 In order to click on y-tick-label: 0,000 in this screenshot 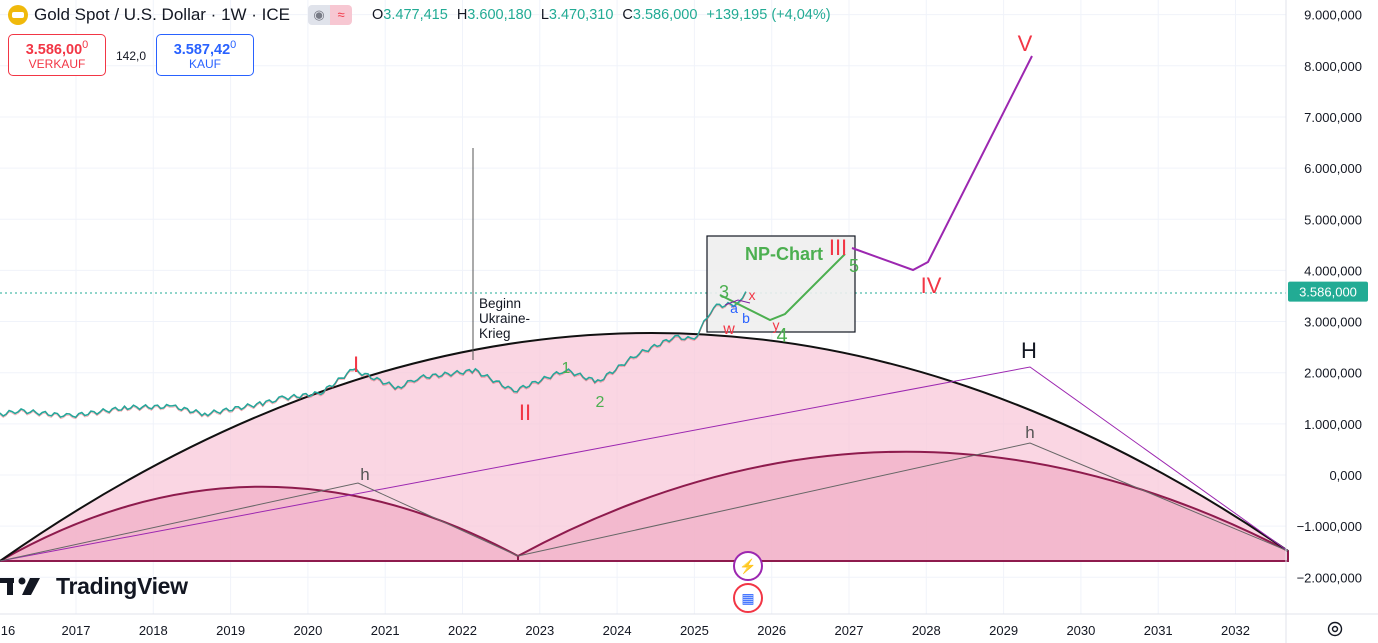, I will do `click(1345, 475)`.